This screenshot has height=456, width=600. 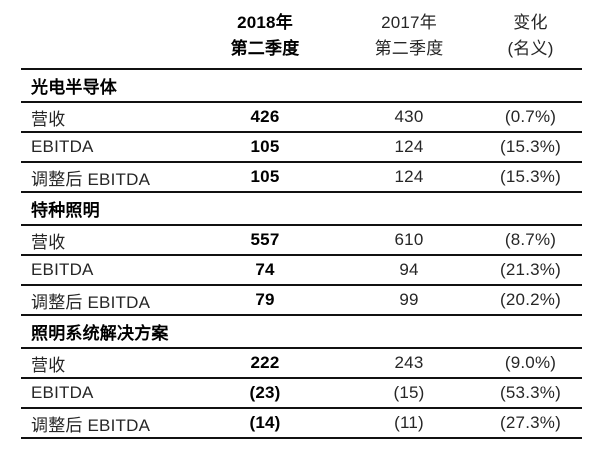 I want to click on cell-change: (27.3%), so click(x=530, y=422).